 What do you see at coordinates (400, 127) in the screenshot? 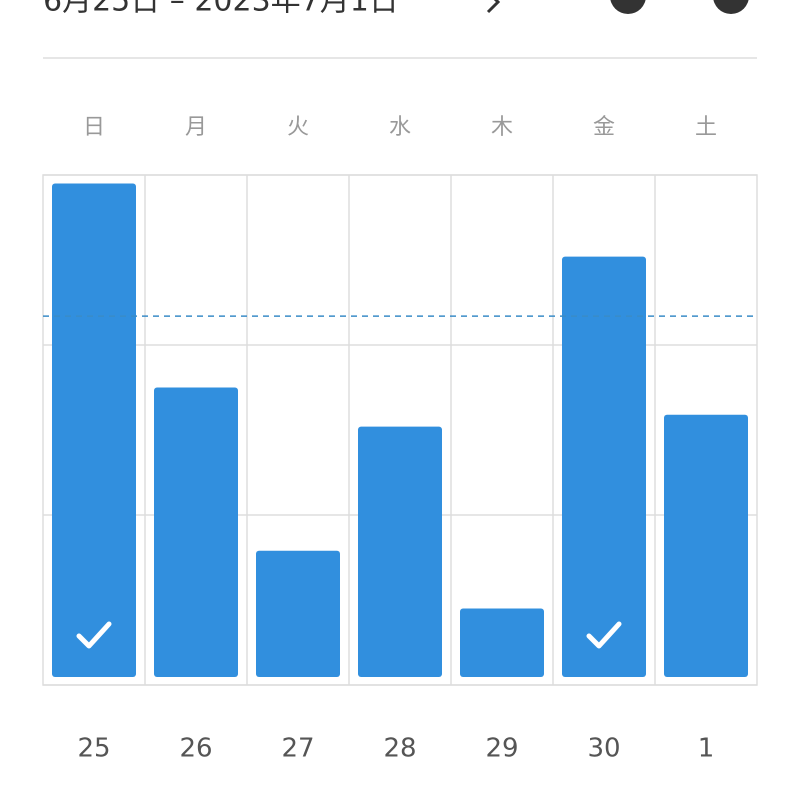
I see `weekday-label: 水` at bounding box center [400, 127].